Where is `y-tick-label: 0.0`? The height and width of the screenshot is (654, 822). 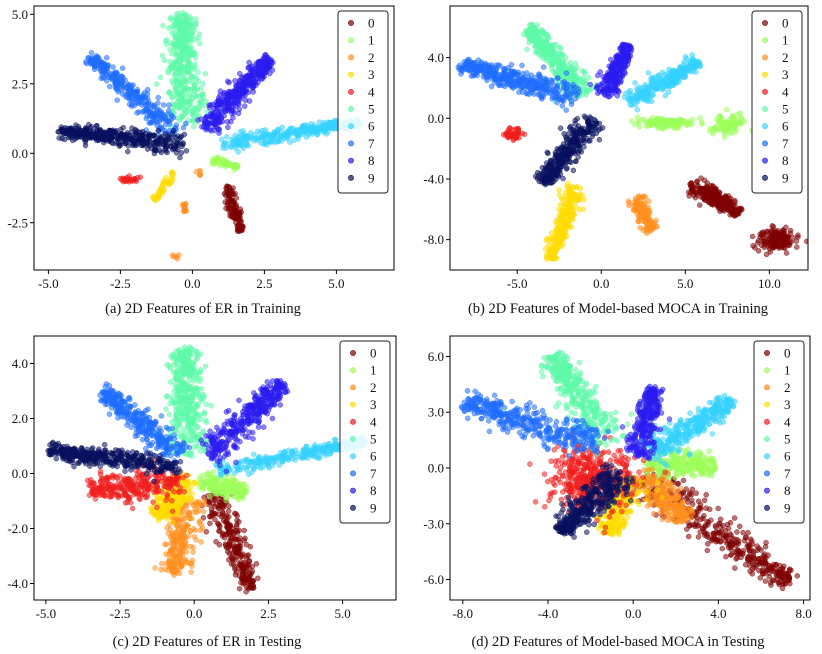 y-tick-label: 0.0 is located at coordinates (20, 153).